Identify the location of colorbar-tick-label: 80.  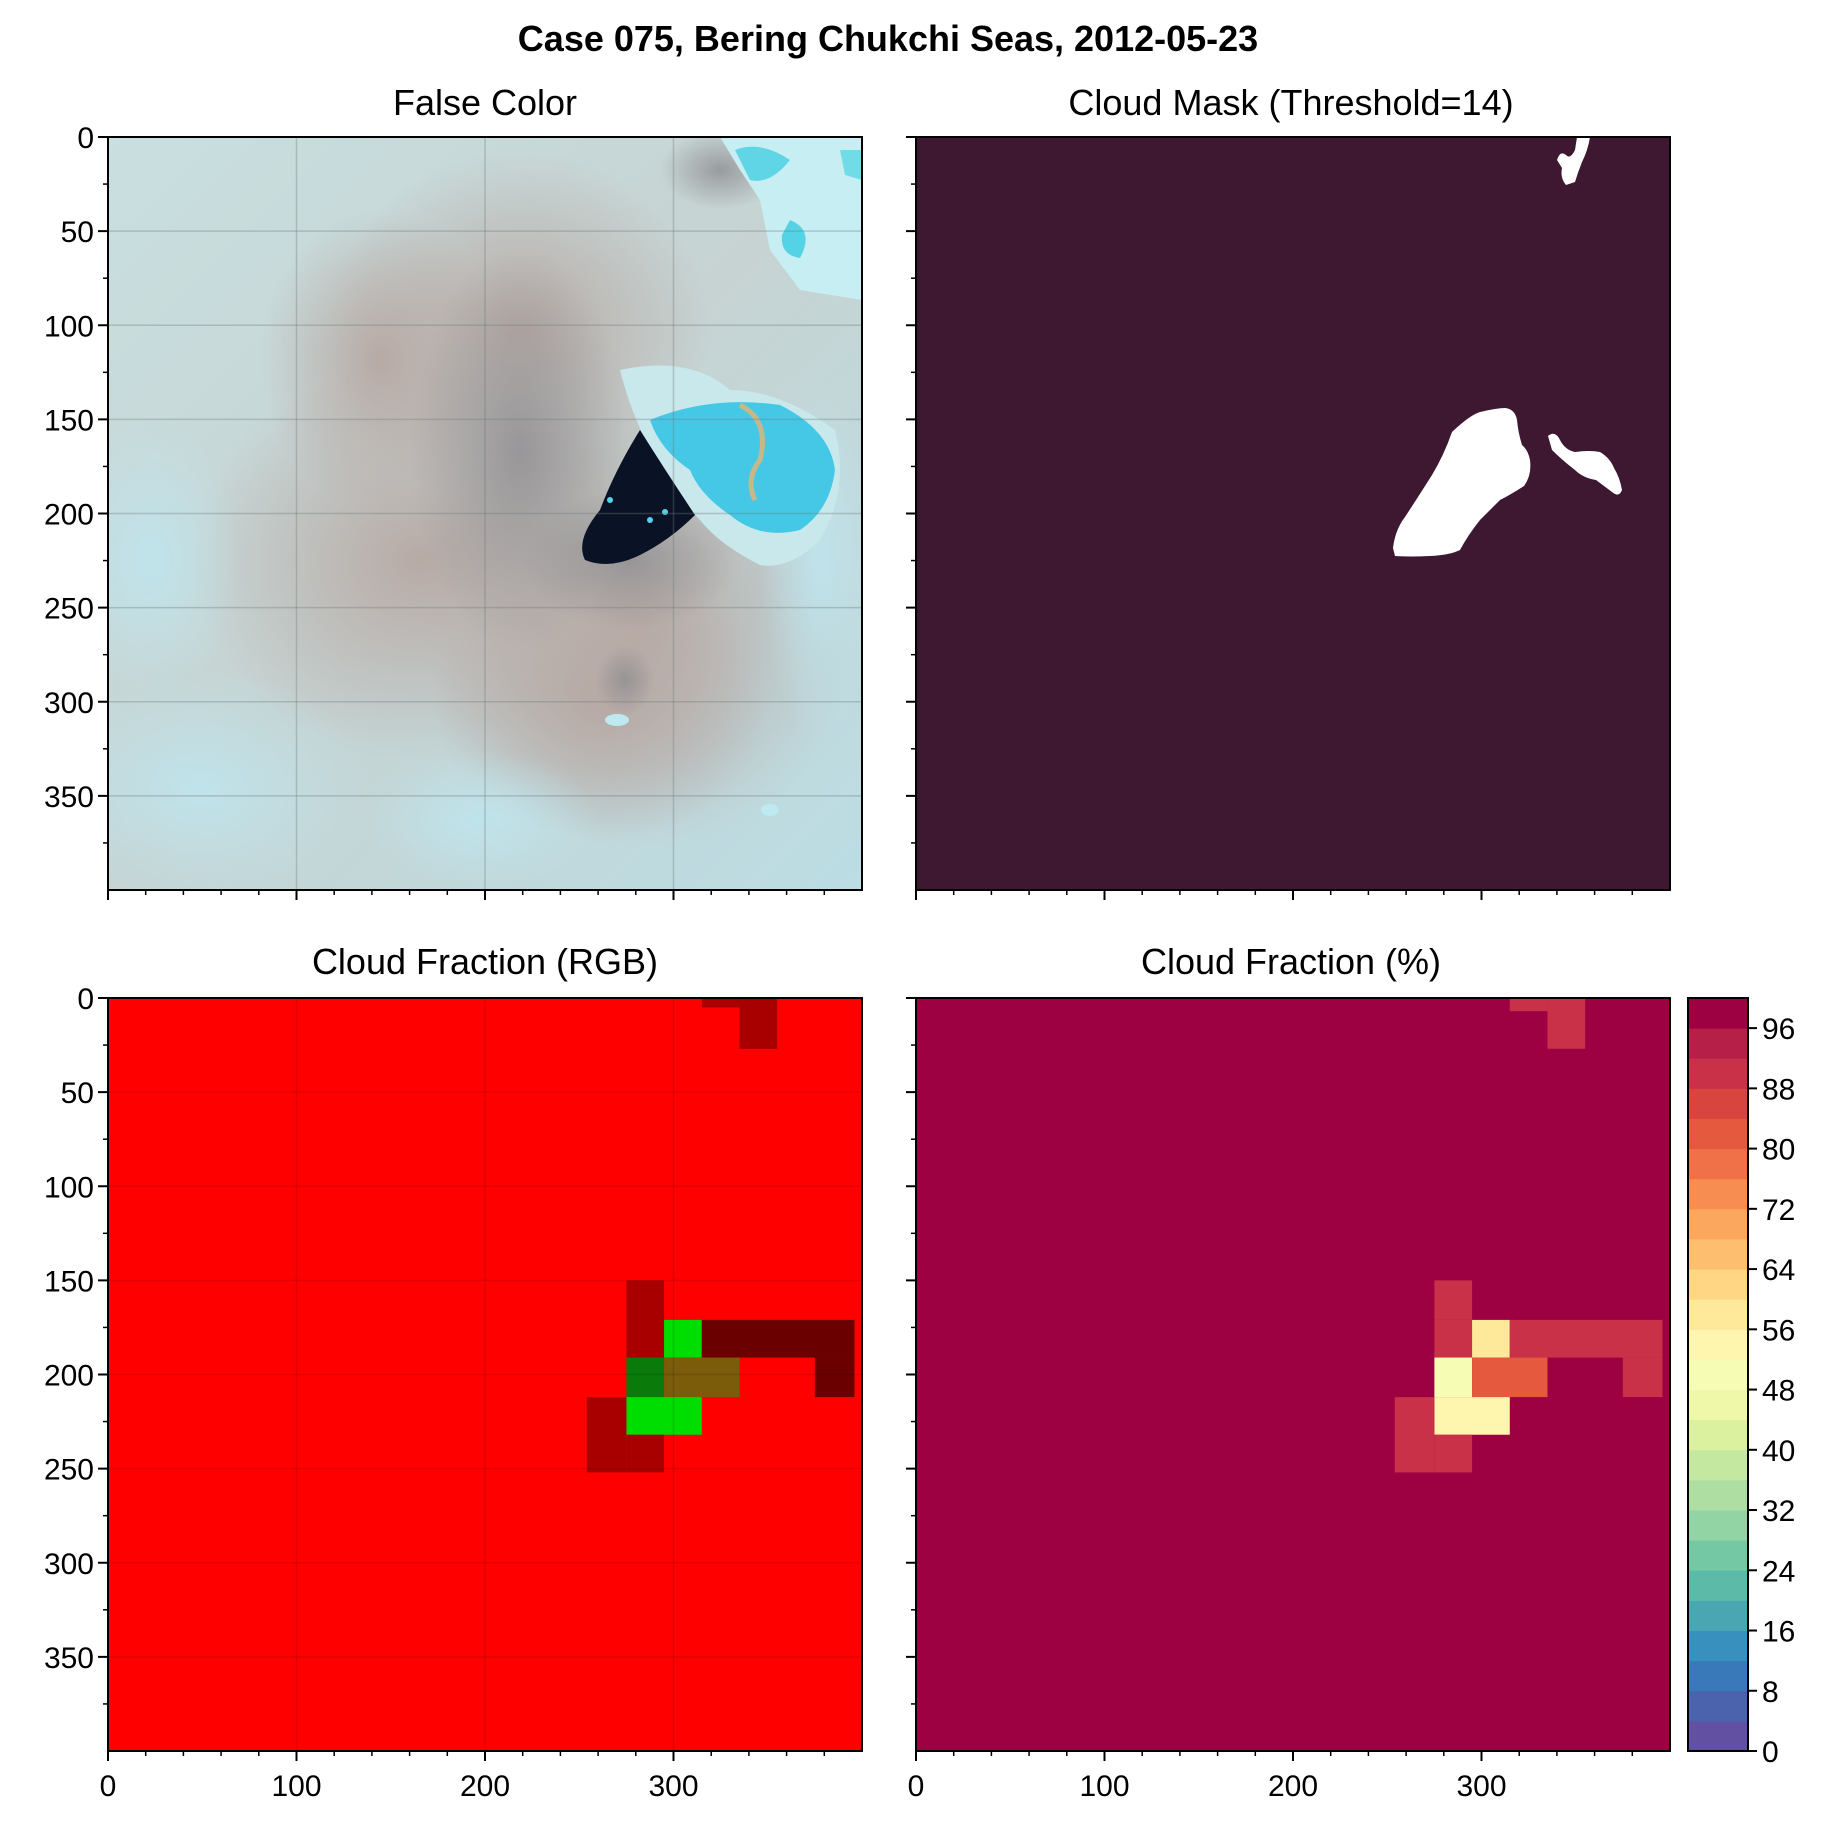
(1778, 1150).